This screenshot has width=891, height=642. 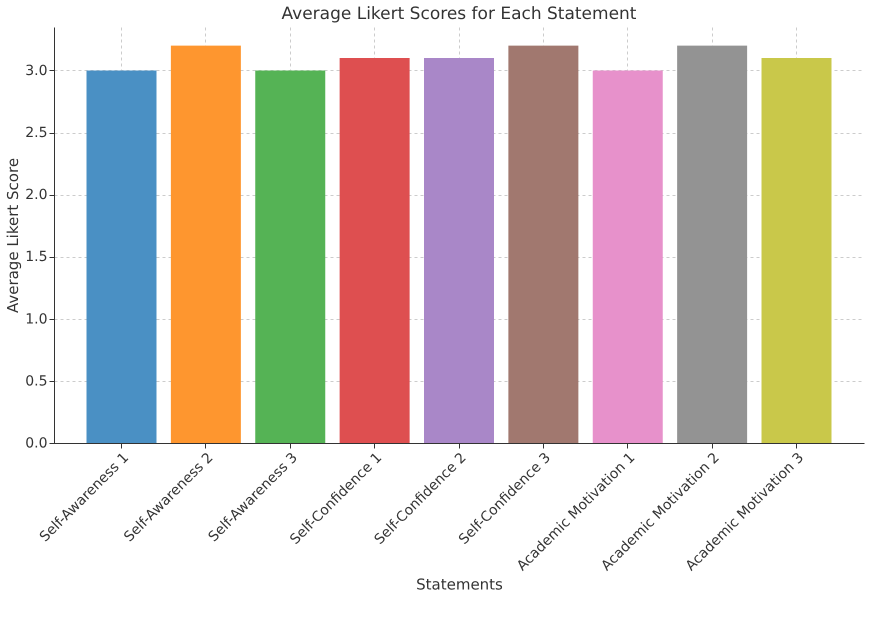 What do you see at coordinates (460, 584) in the screenshot?
I see `x-axis-title: Statements` at bounding box center [460, 584].